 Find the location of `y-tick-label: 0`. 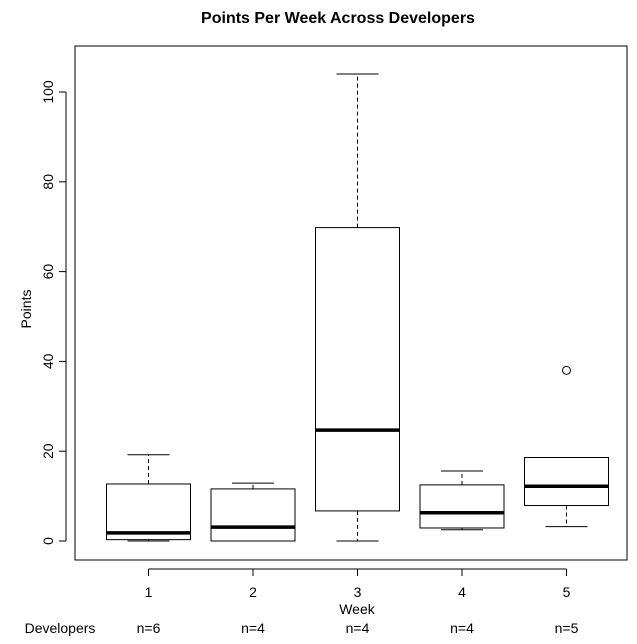

y-tick-label: 0 is located at coordinates (48, 541).